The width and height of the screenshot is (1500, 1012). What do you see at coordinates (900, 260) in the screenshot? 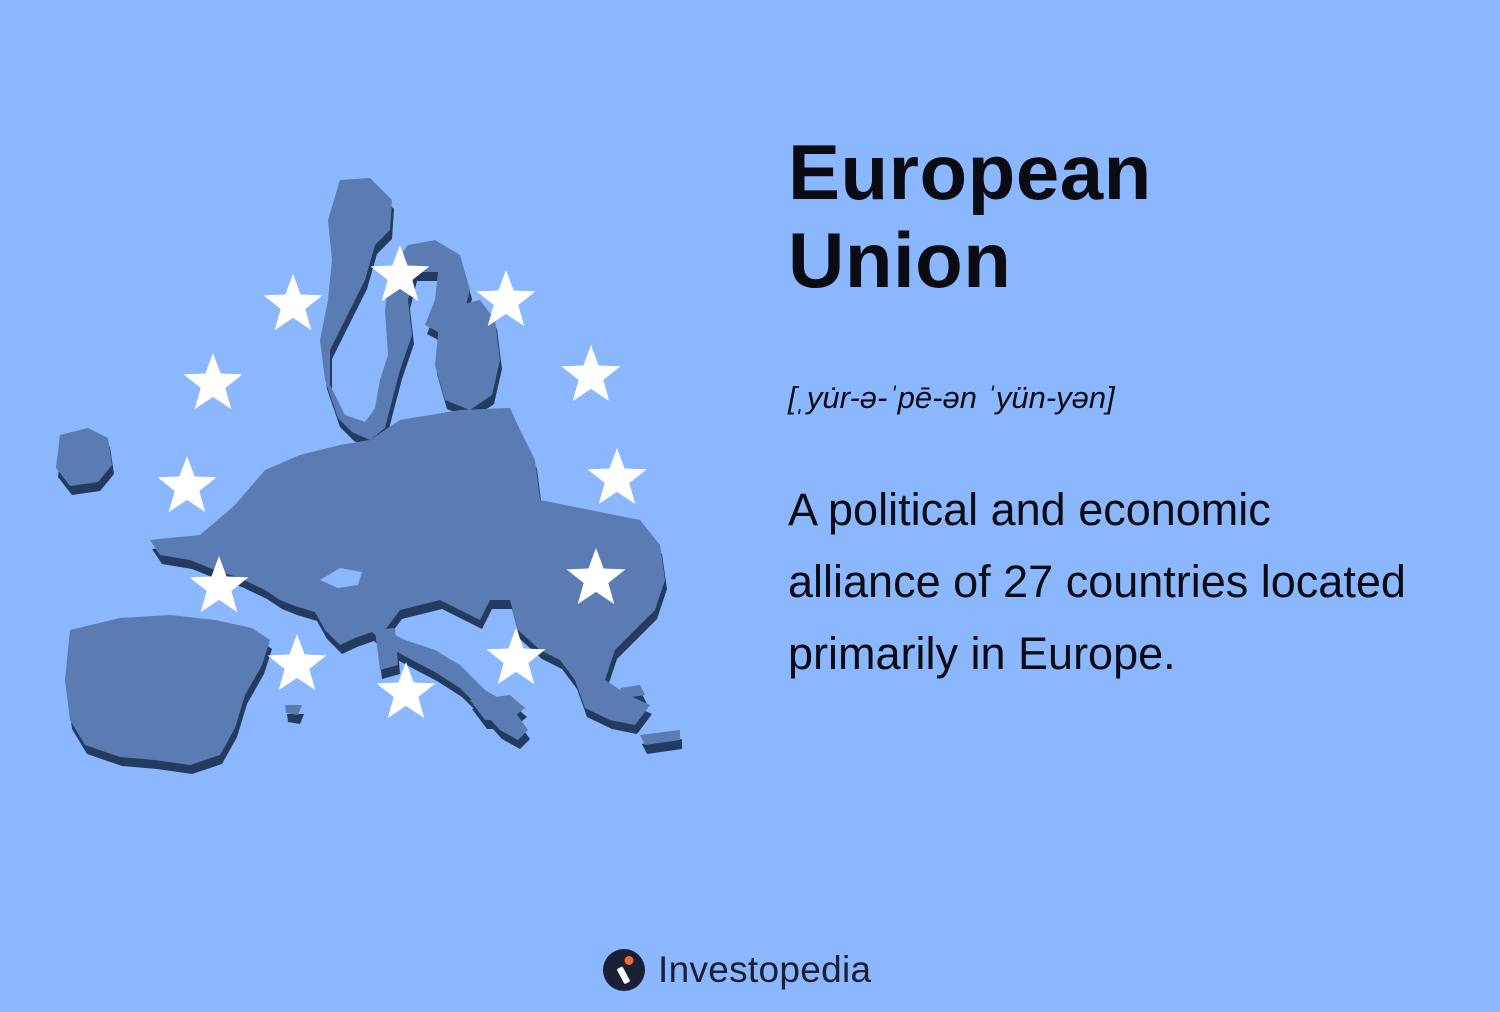
I see `title-line-2: Union` at bounding box center [900, 260].